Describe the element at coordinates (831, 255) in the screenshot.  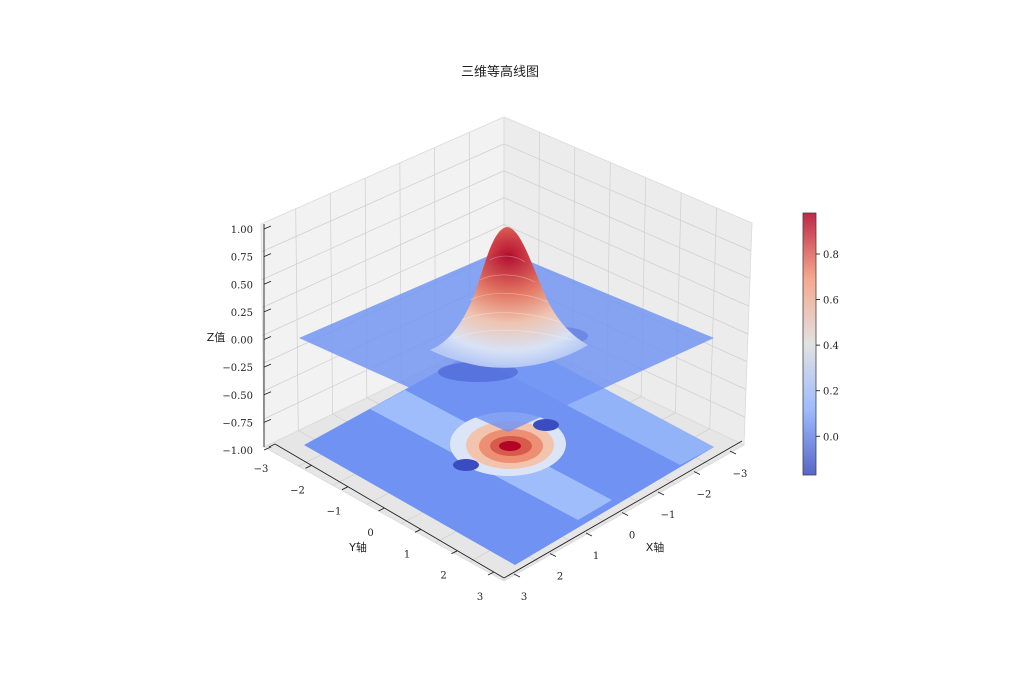
I see `colorbar-tick-label: 0.8` at that location.